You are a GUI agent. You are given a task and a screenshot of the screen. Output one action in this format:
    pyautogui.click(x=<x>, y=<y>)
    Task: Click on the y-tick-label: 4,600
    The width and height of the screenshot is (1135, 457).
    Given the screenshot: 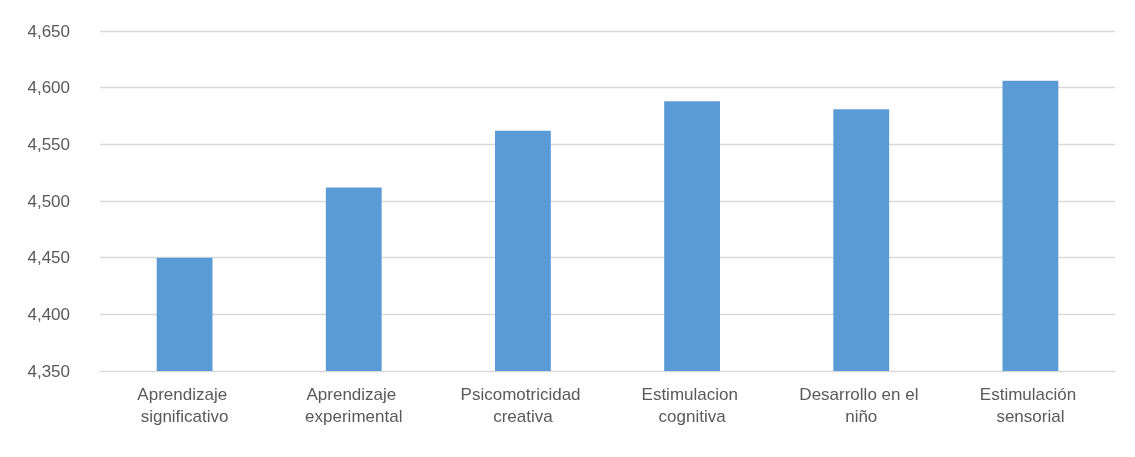 What is the action you would take?
    pyautogui.click(x=48, y=88)
    